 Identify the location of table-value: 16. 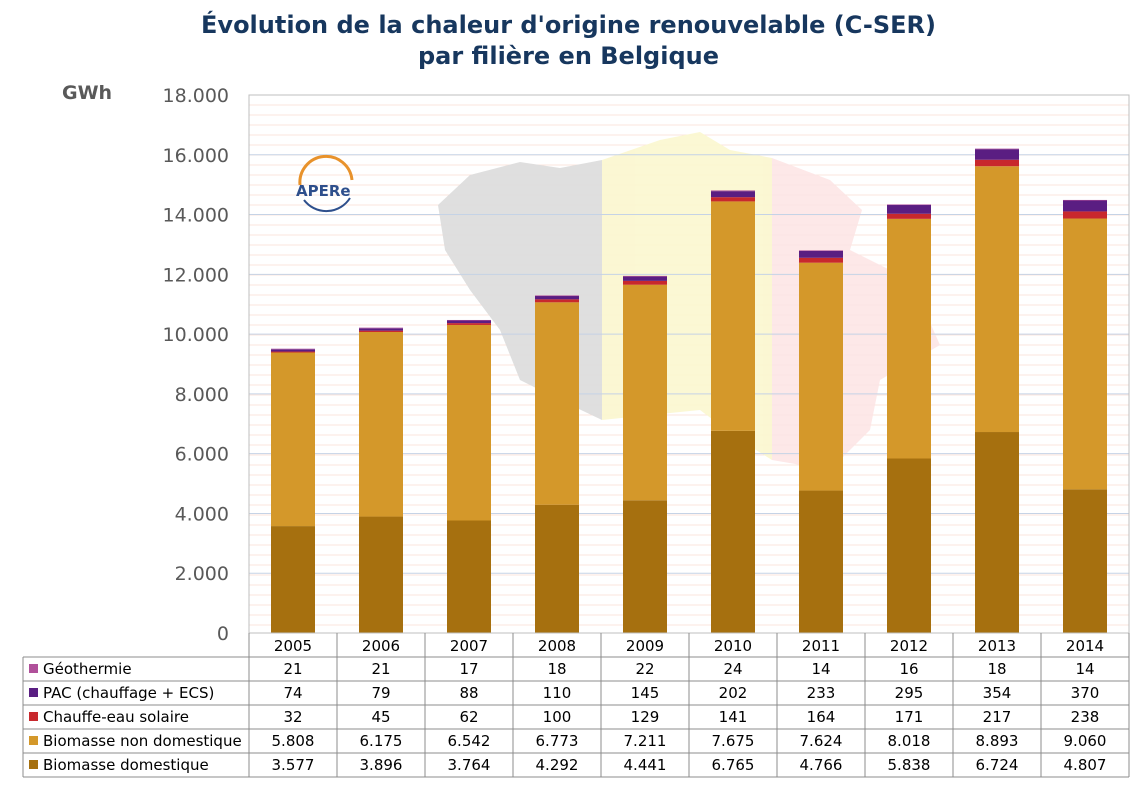
(908, 669).